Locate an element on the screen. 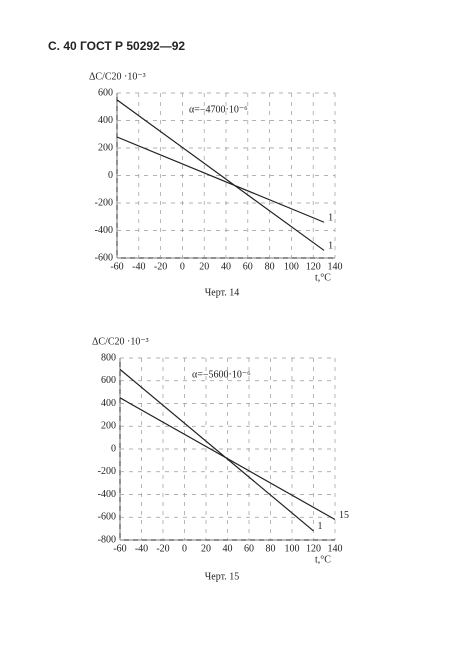 This screenshot has height=666, width=465. y-tick-label: 800 is located at coordinates (108, 357).